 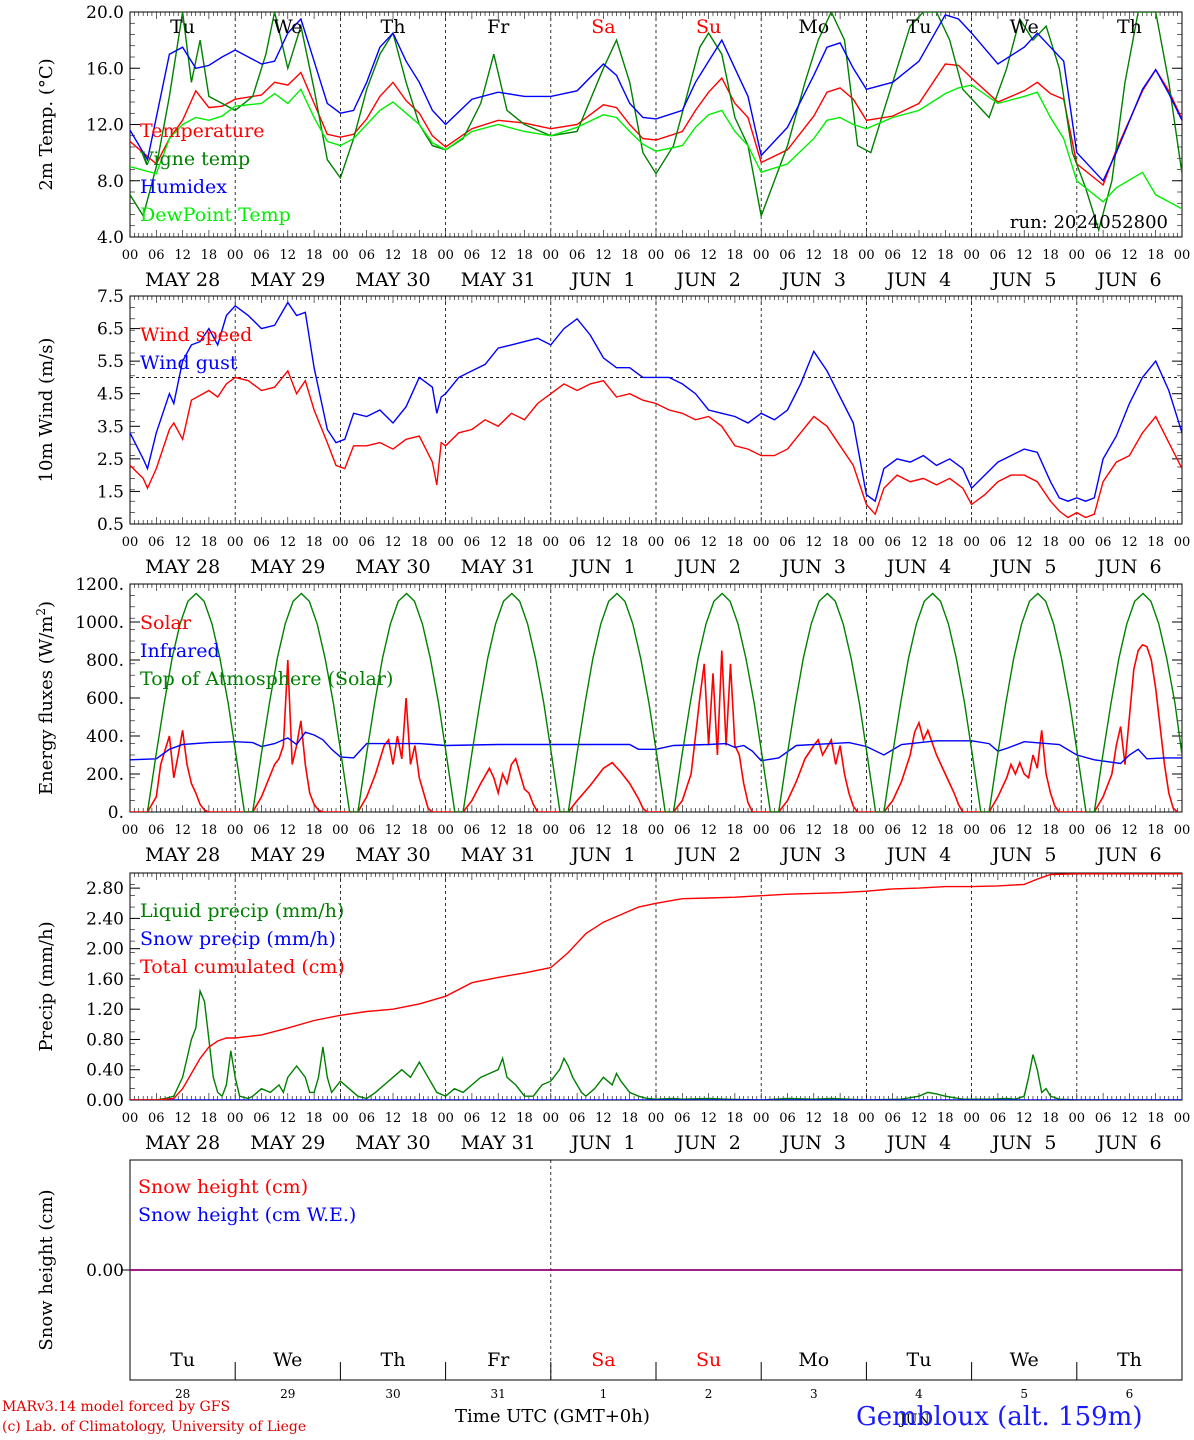 I want to click on weekday-label: Su, so click(x=708, y=1360).